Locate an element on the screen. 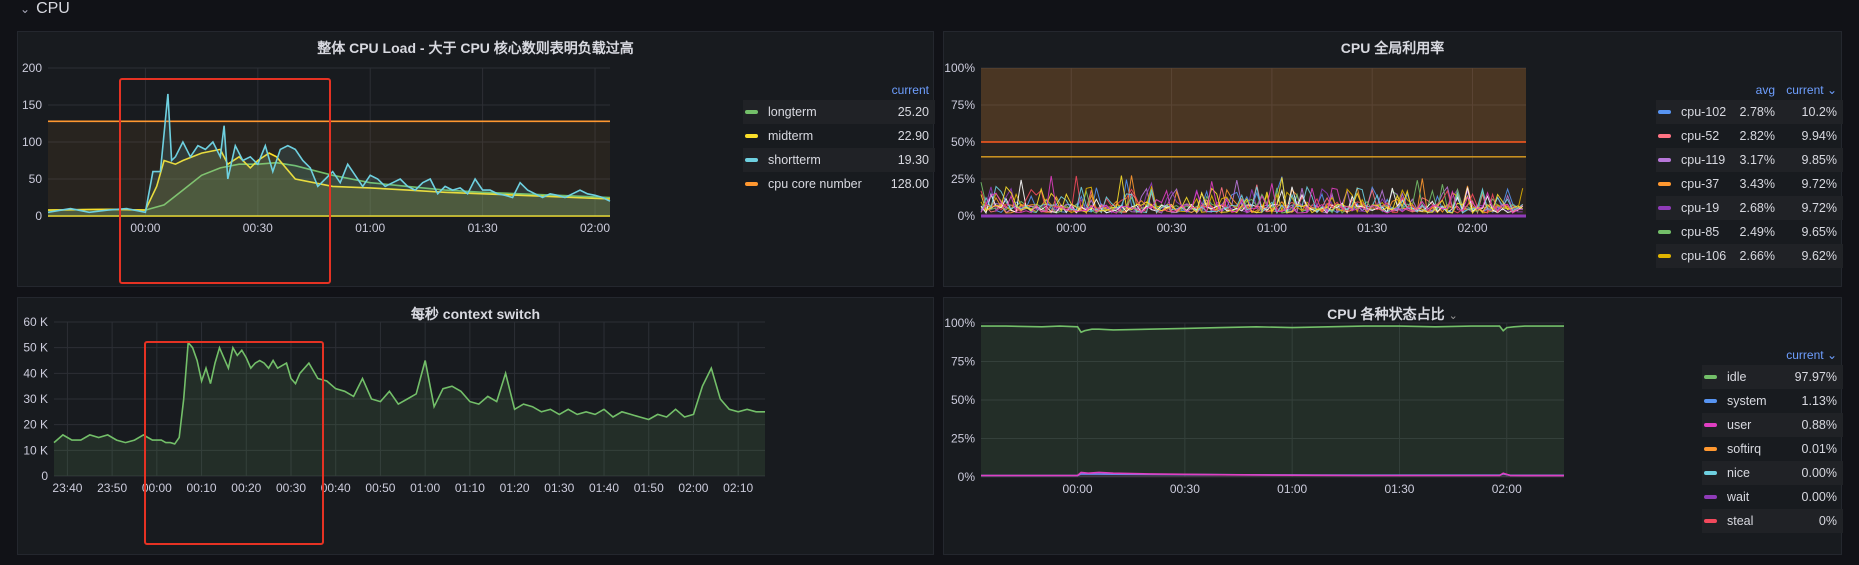  legend-series-name: cpu-52 is located at coordinates (1700, 136).